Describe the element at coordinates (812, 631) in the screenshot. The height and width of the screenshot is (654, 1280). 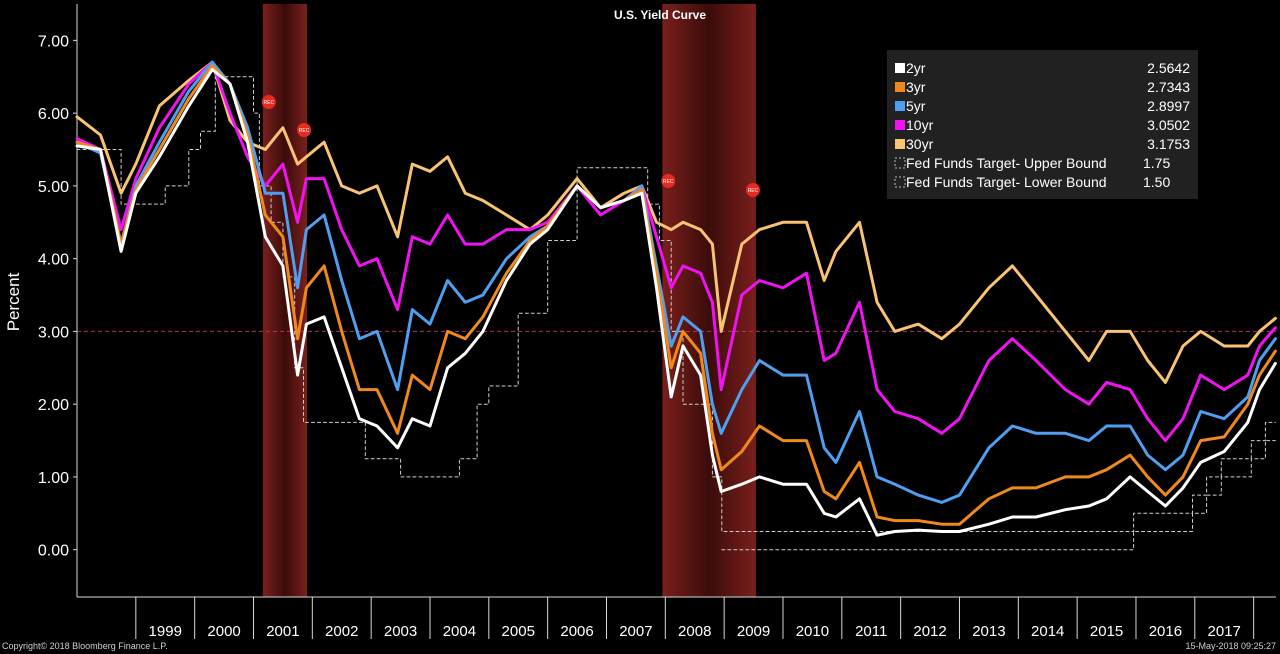
I see `x-tick-label: 2010` at that location.